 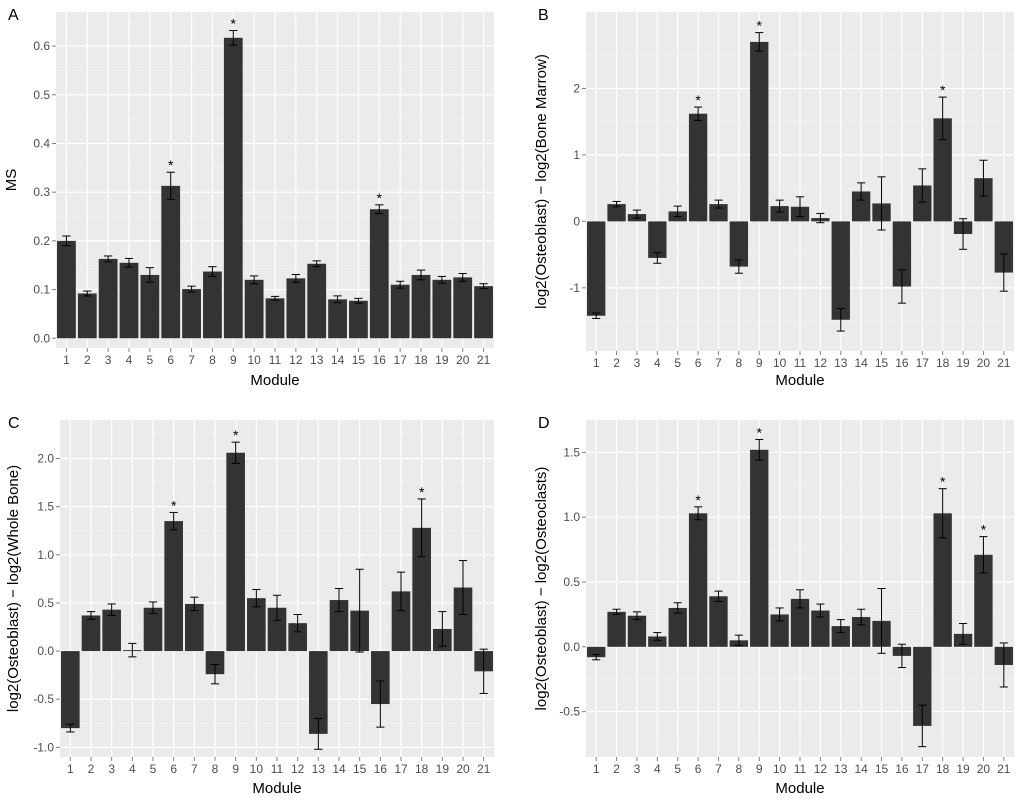 What do you see at coordinates (43, 747) in the screenshot?
I see `y-tick-label: -1.0` at bounding box center [43, 747].